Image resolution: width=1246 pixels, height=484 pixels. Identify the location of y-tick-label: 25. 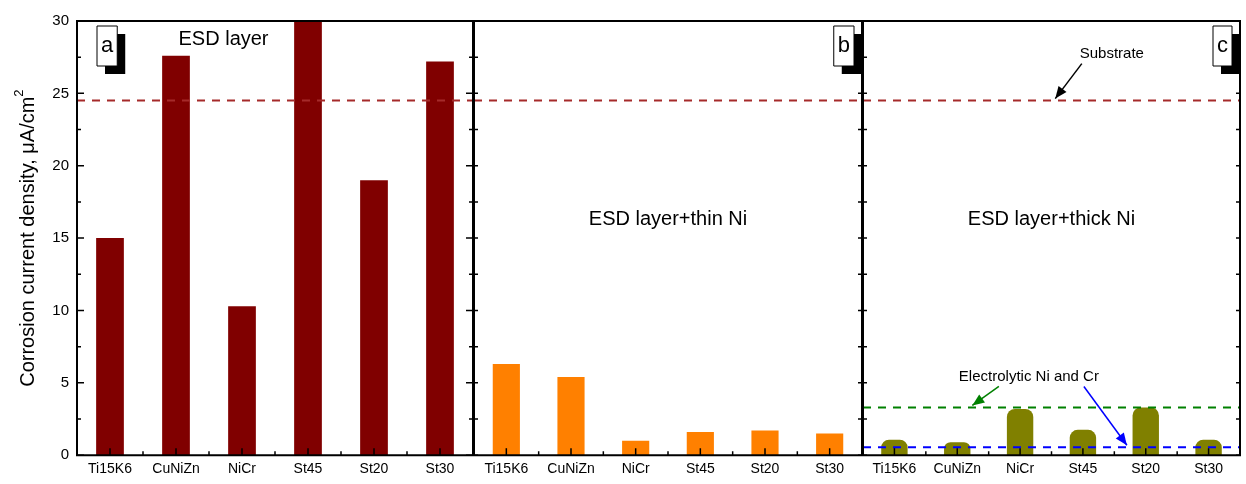
(60, 92).